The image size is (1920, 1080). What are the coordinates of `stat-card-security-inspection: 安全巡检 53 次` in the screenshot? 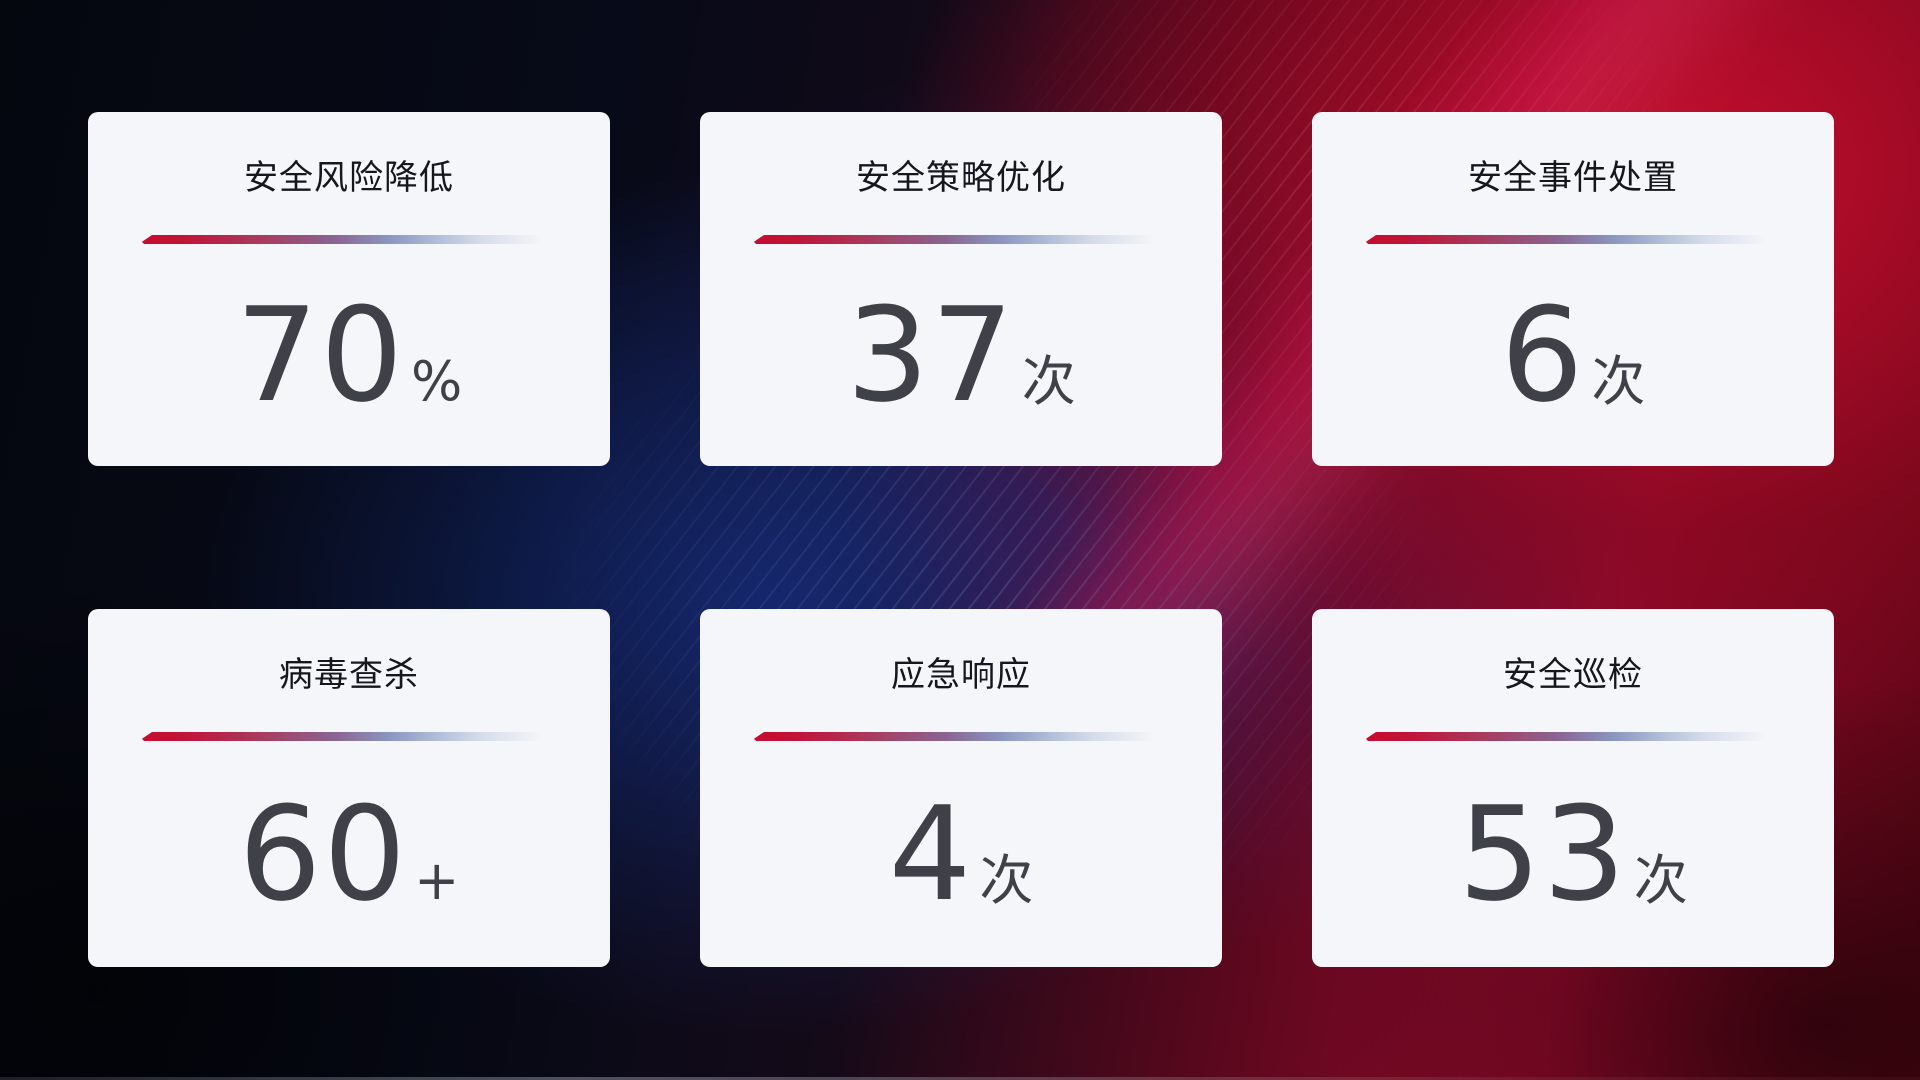 It's located at (1573, 788).